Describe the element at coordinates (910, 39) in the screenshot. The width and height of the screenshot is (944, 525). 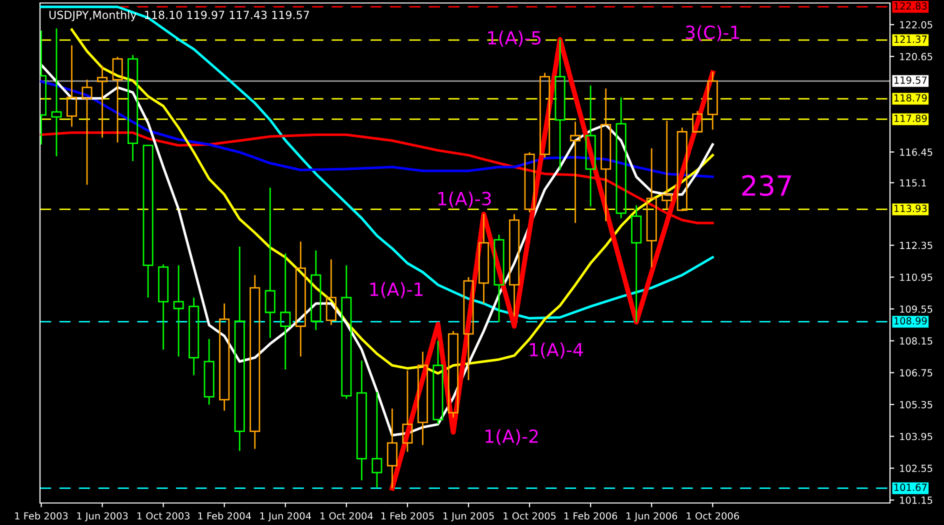
I see `ref-line-label: 121.37` at that location.